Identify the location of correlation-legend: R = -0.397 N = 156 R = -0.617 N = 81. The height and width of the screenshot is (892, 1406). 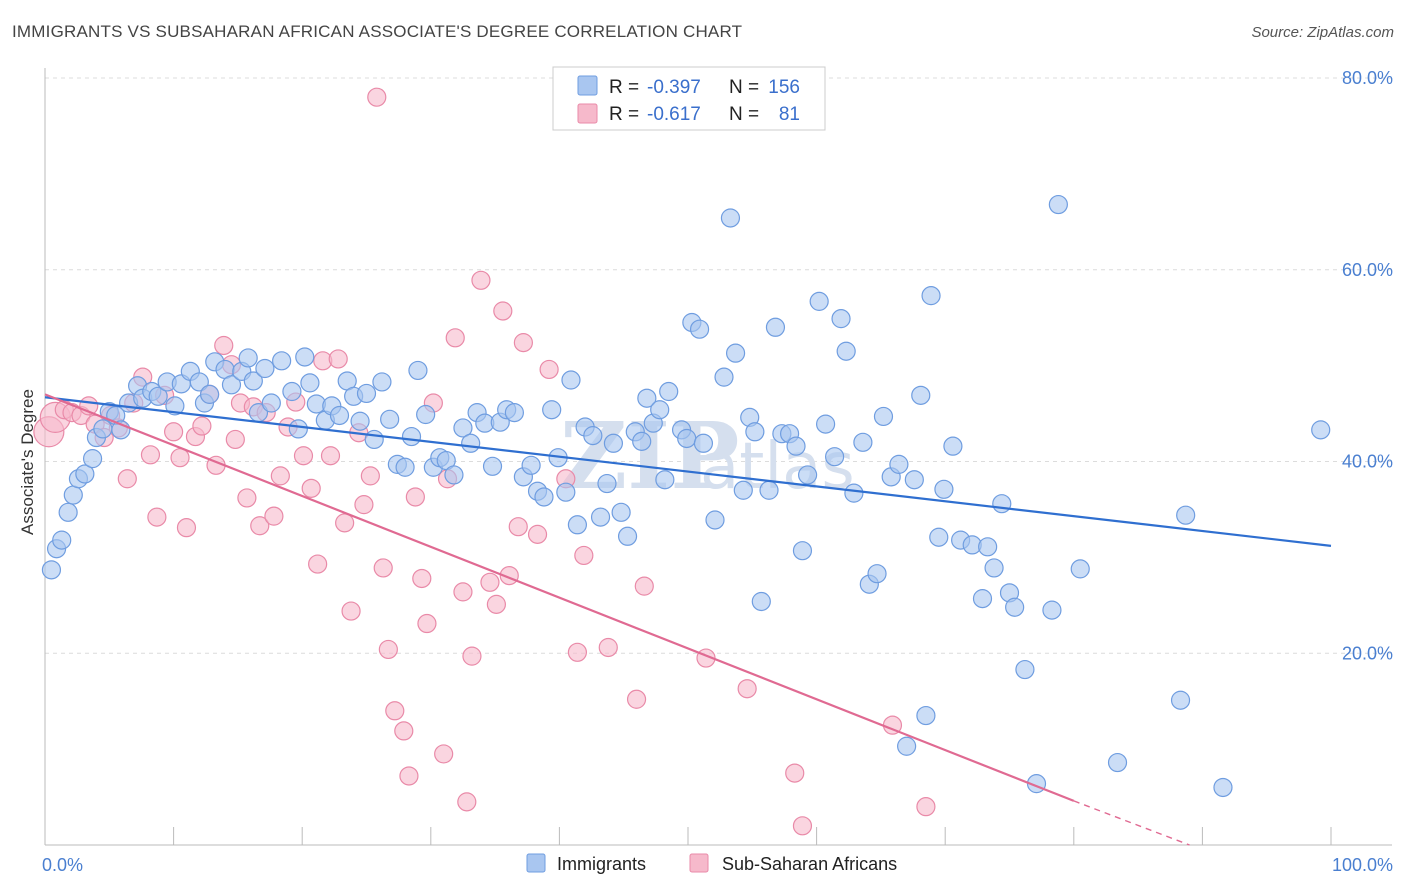
(689, 98).